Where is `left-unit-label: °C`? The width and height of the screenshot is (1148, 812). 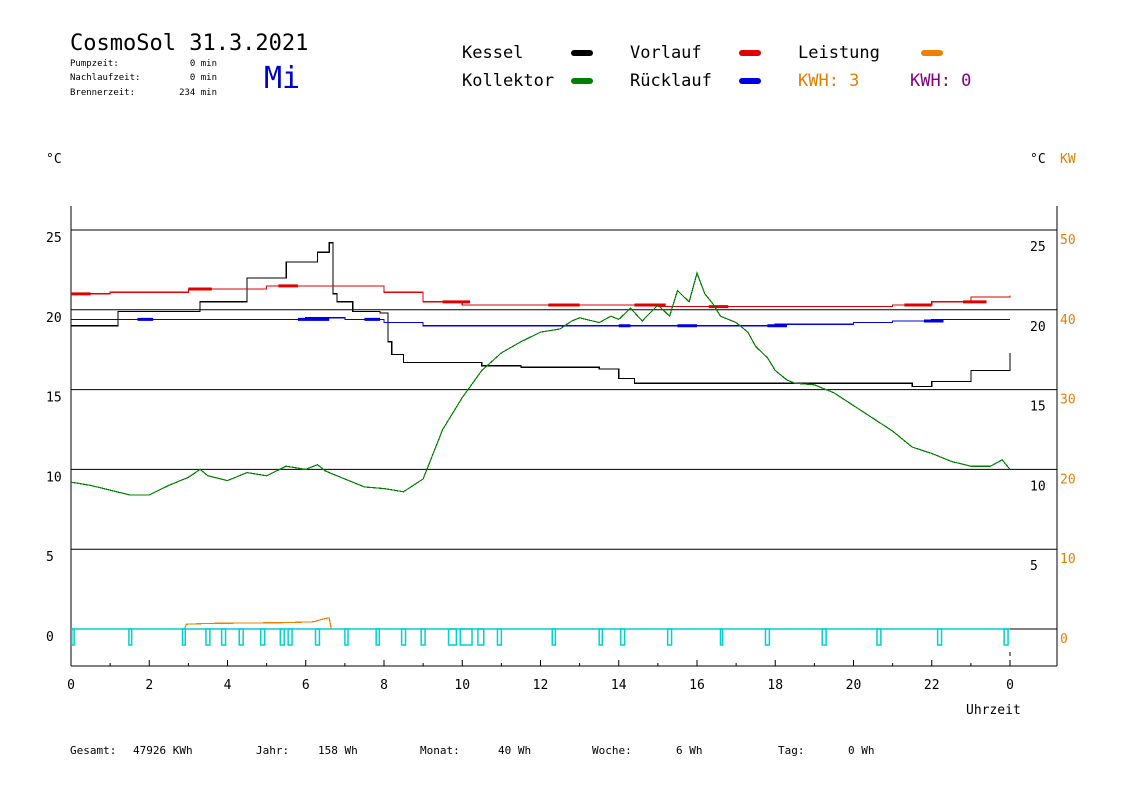
left-unit-label: °C is located at coordinates (54, 159).